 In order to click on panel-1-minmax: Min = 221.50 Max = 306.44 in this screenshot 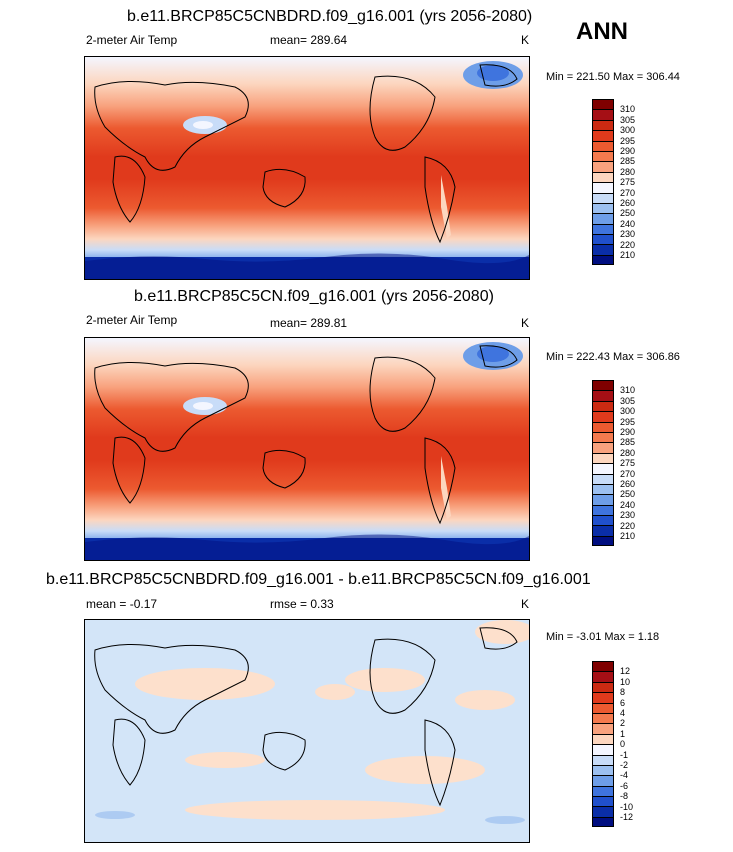, I will do `click(613, 77)`.